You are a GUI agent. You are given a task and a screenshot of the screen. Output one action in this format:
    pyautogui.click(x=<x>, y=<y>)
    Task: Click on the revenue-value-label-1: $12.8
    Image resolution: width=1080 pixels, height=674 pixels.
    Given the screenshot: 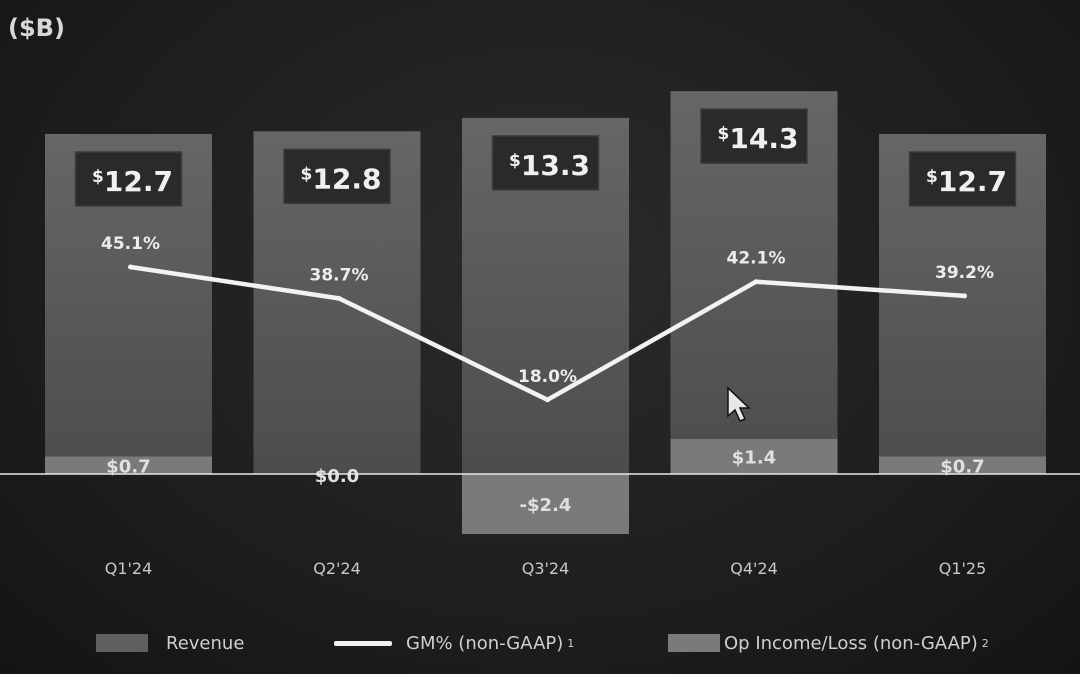 What is the action you would take?
    pyautogui.click(x=341, y=178)
    